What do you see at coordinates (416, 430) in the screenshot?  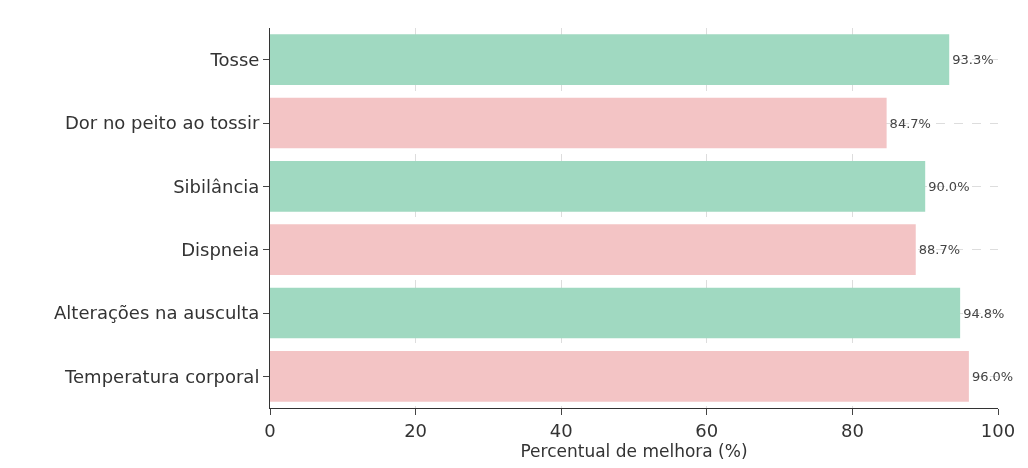 I see `x-tick-label: 20` at bounding box center [416, 430].